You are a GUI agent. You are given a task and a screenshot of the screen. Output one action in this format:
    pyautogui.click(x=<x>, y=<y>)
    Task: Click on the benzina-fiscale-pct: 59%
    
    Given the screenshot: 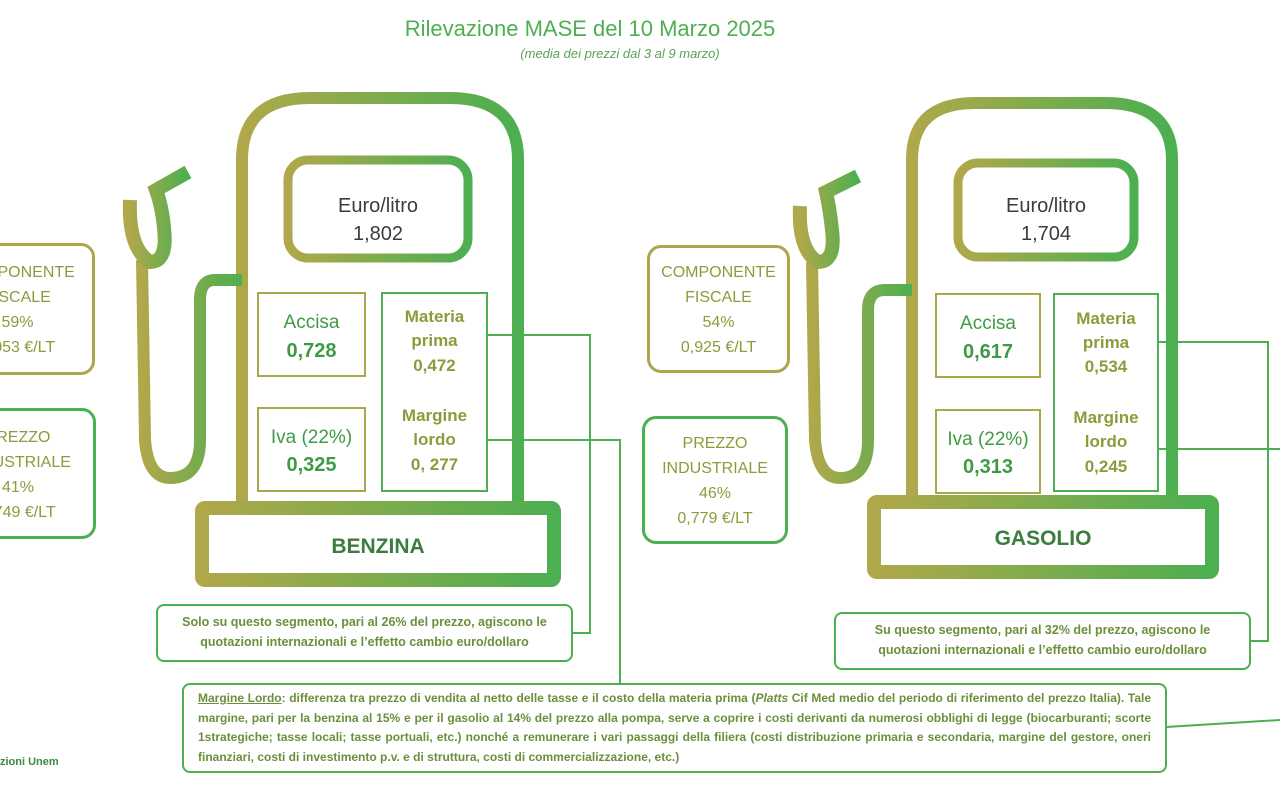 What is the action you would take?
    pyautogui.click(x=17, y=322)
    